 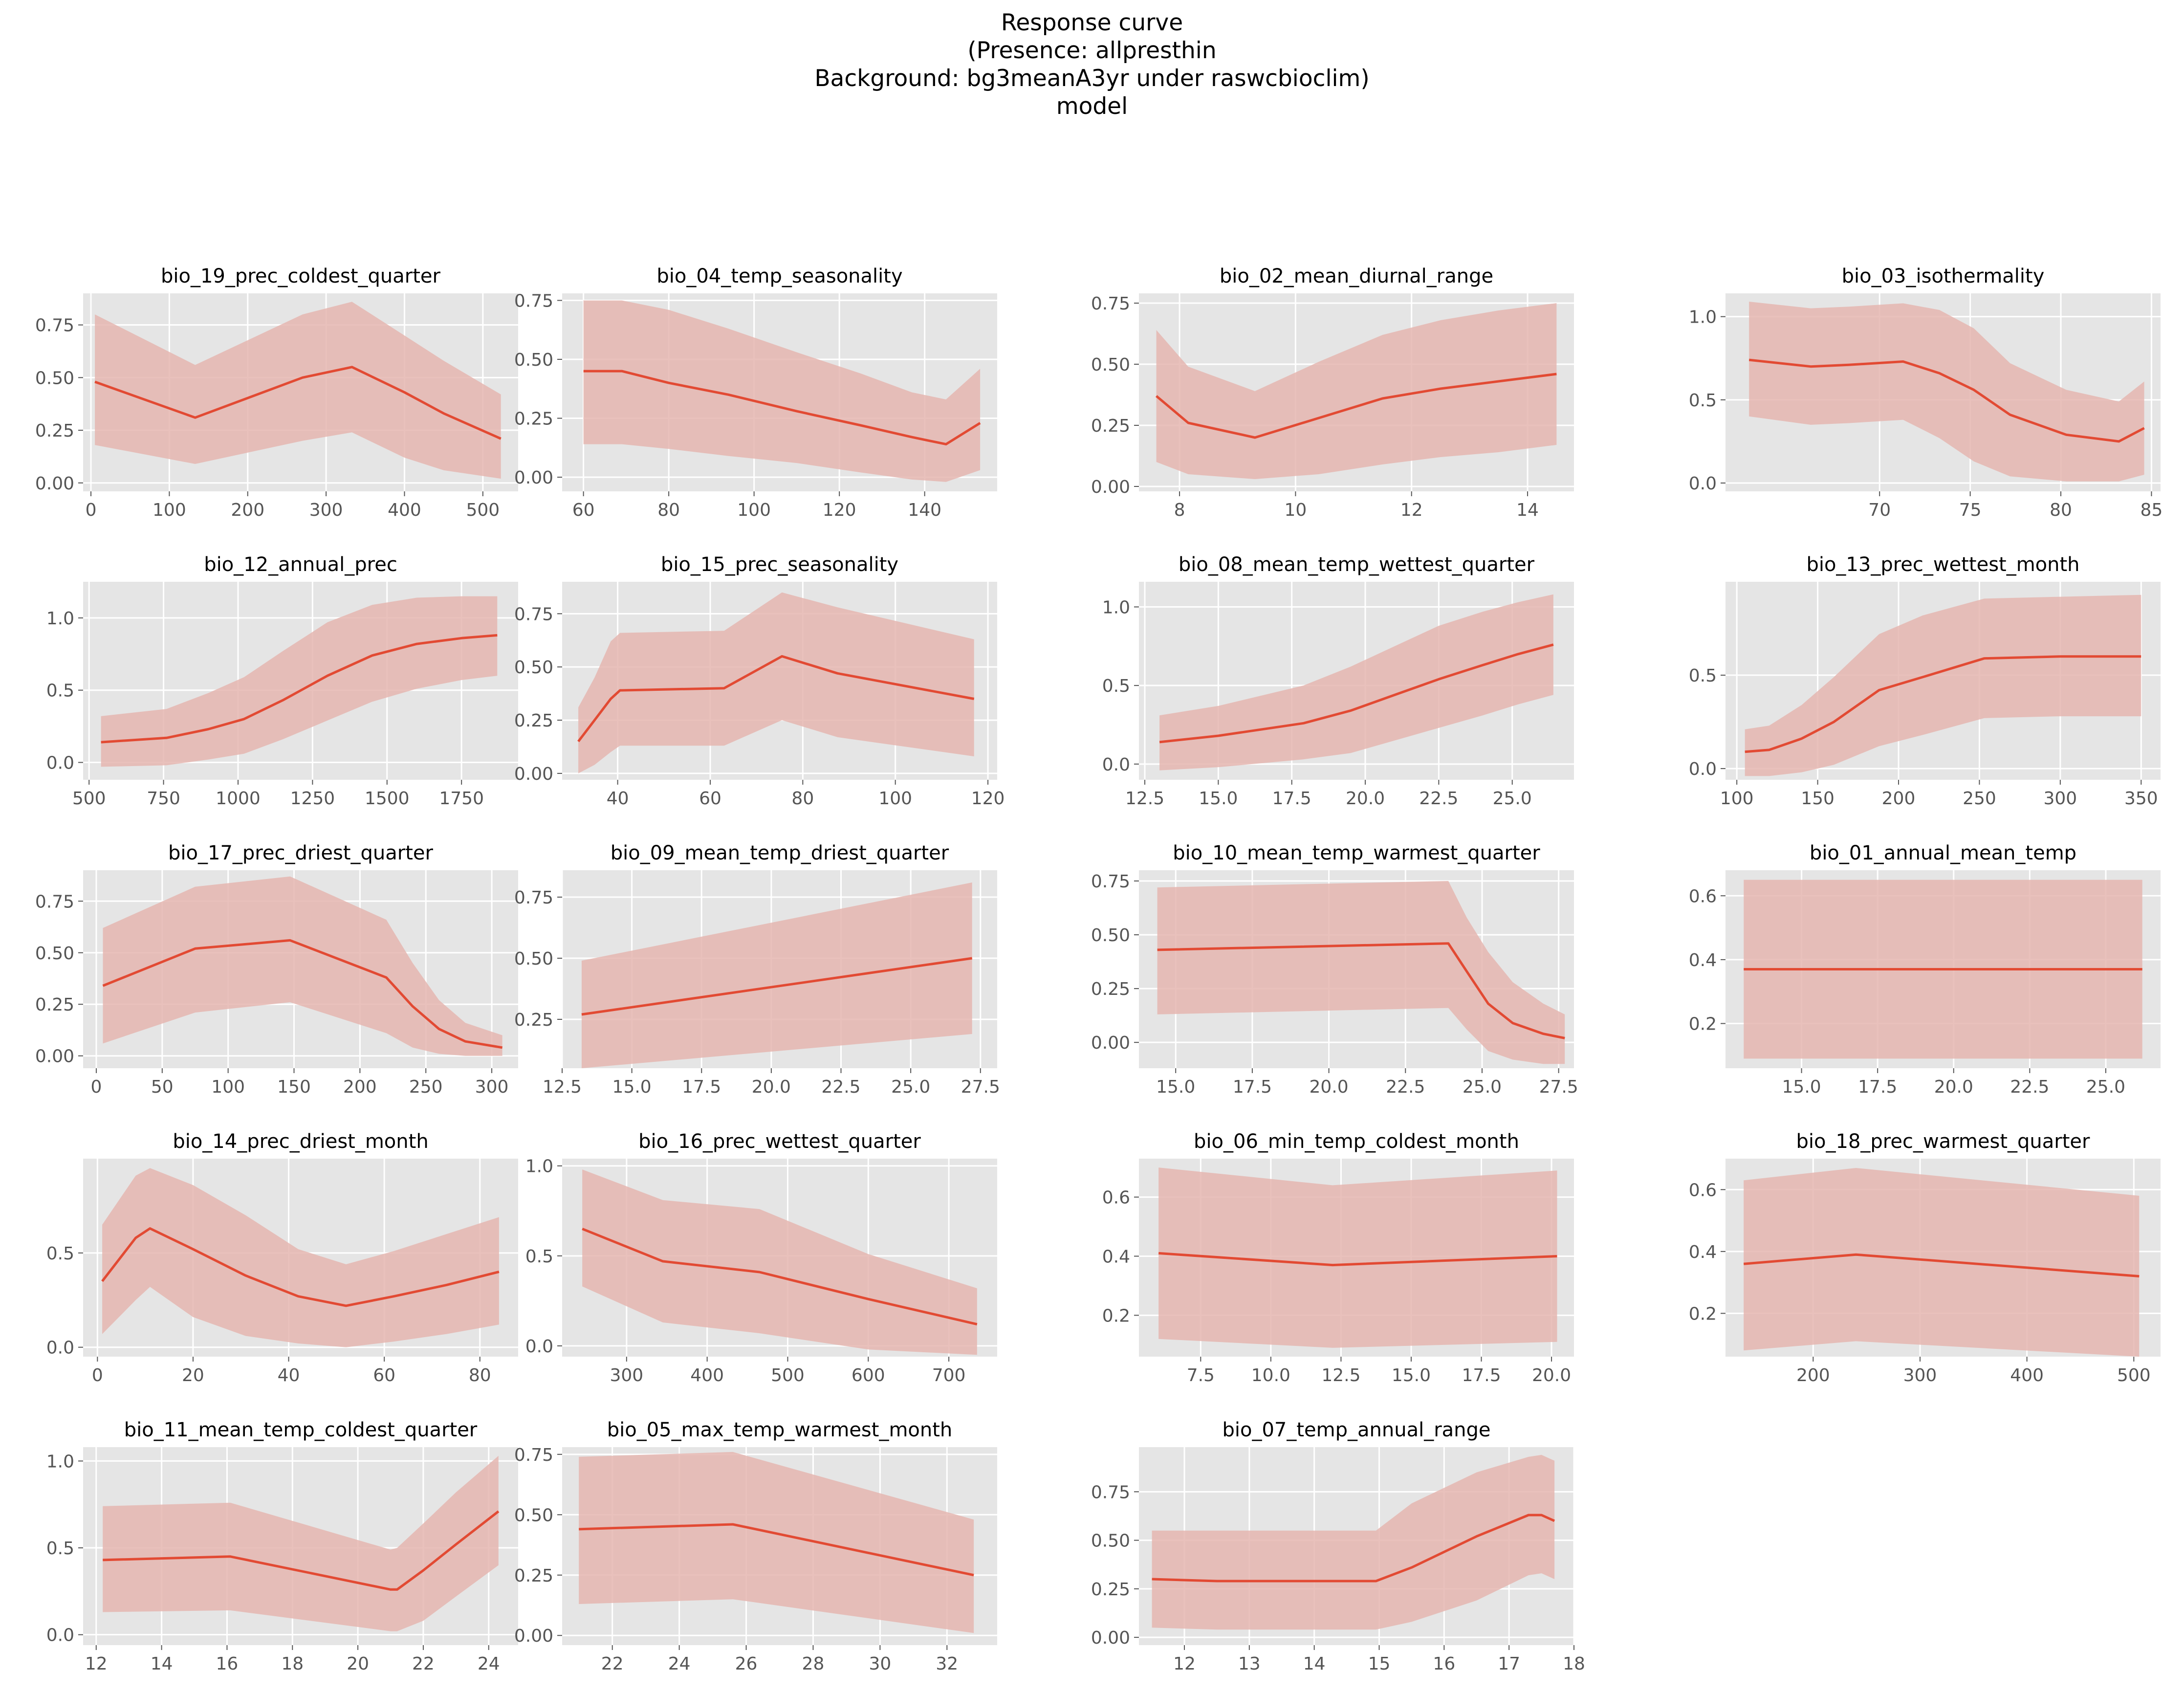 I want to click on x-tick-label: 7.5, so click(x=1201, y=1375).